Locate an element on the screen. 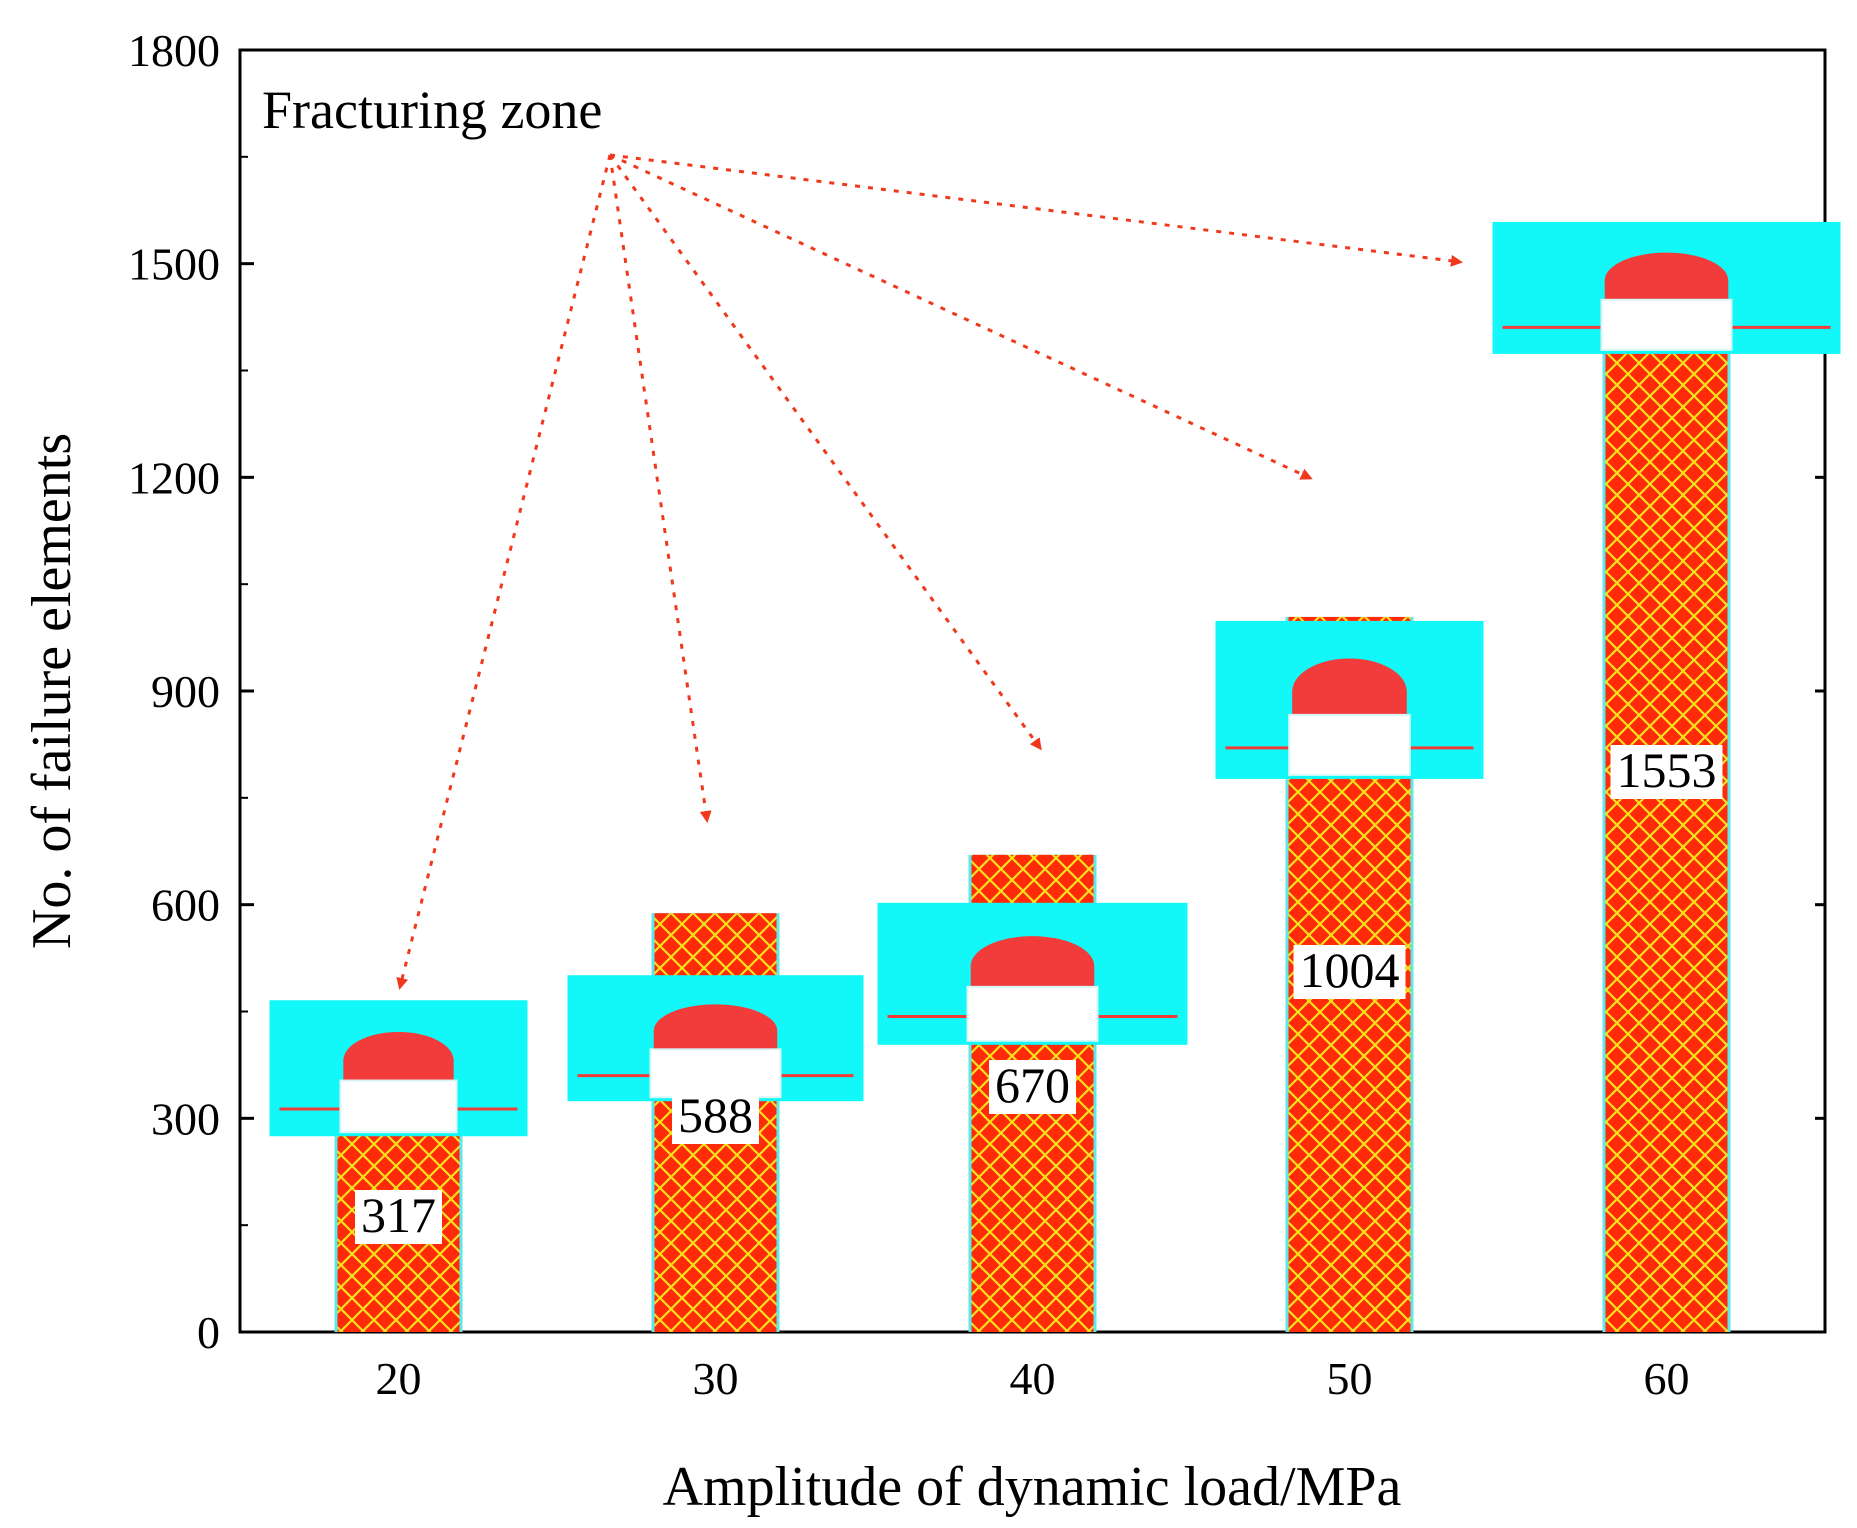 Image resolution: width=1857 pixels, height=1528 pixels. data-label: 670 is located at coordinates (1032, 1085).